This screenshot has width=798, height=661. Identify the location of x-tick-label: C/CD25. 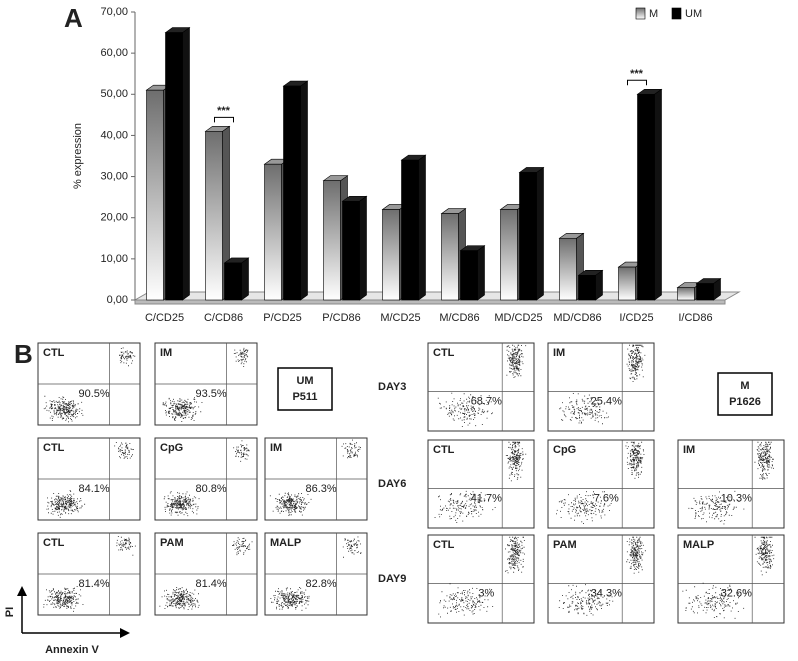
(164, 318).